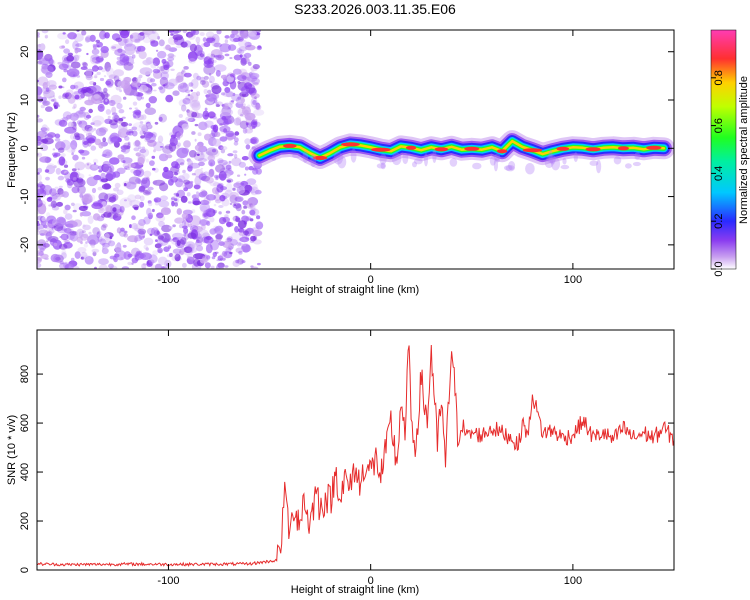 The image size is (750, 600). What do you see at coordinates (25, 245) in the screenshot?
I see `y-tick-label: -20` at bounding box center [25, 245].